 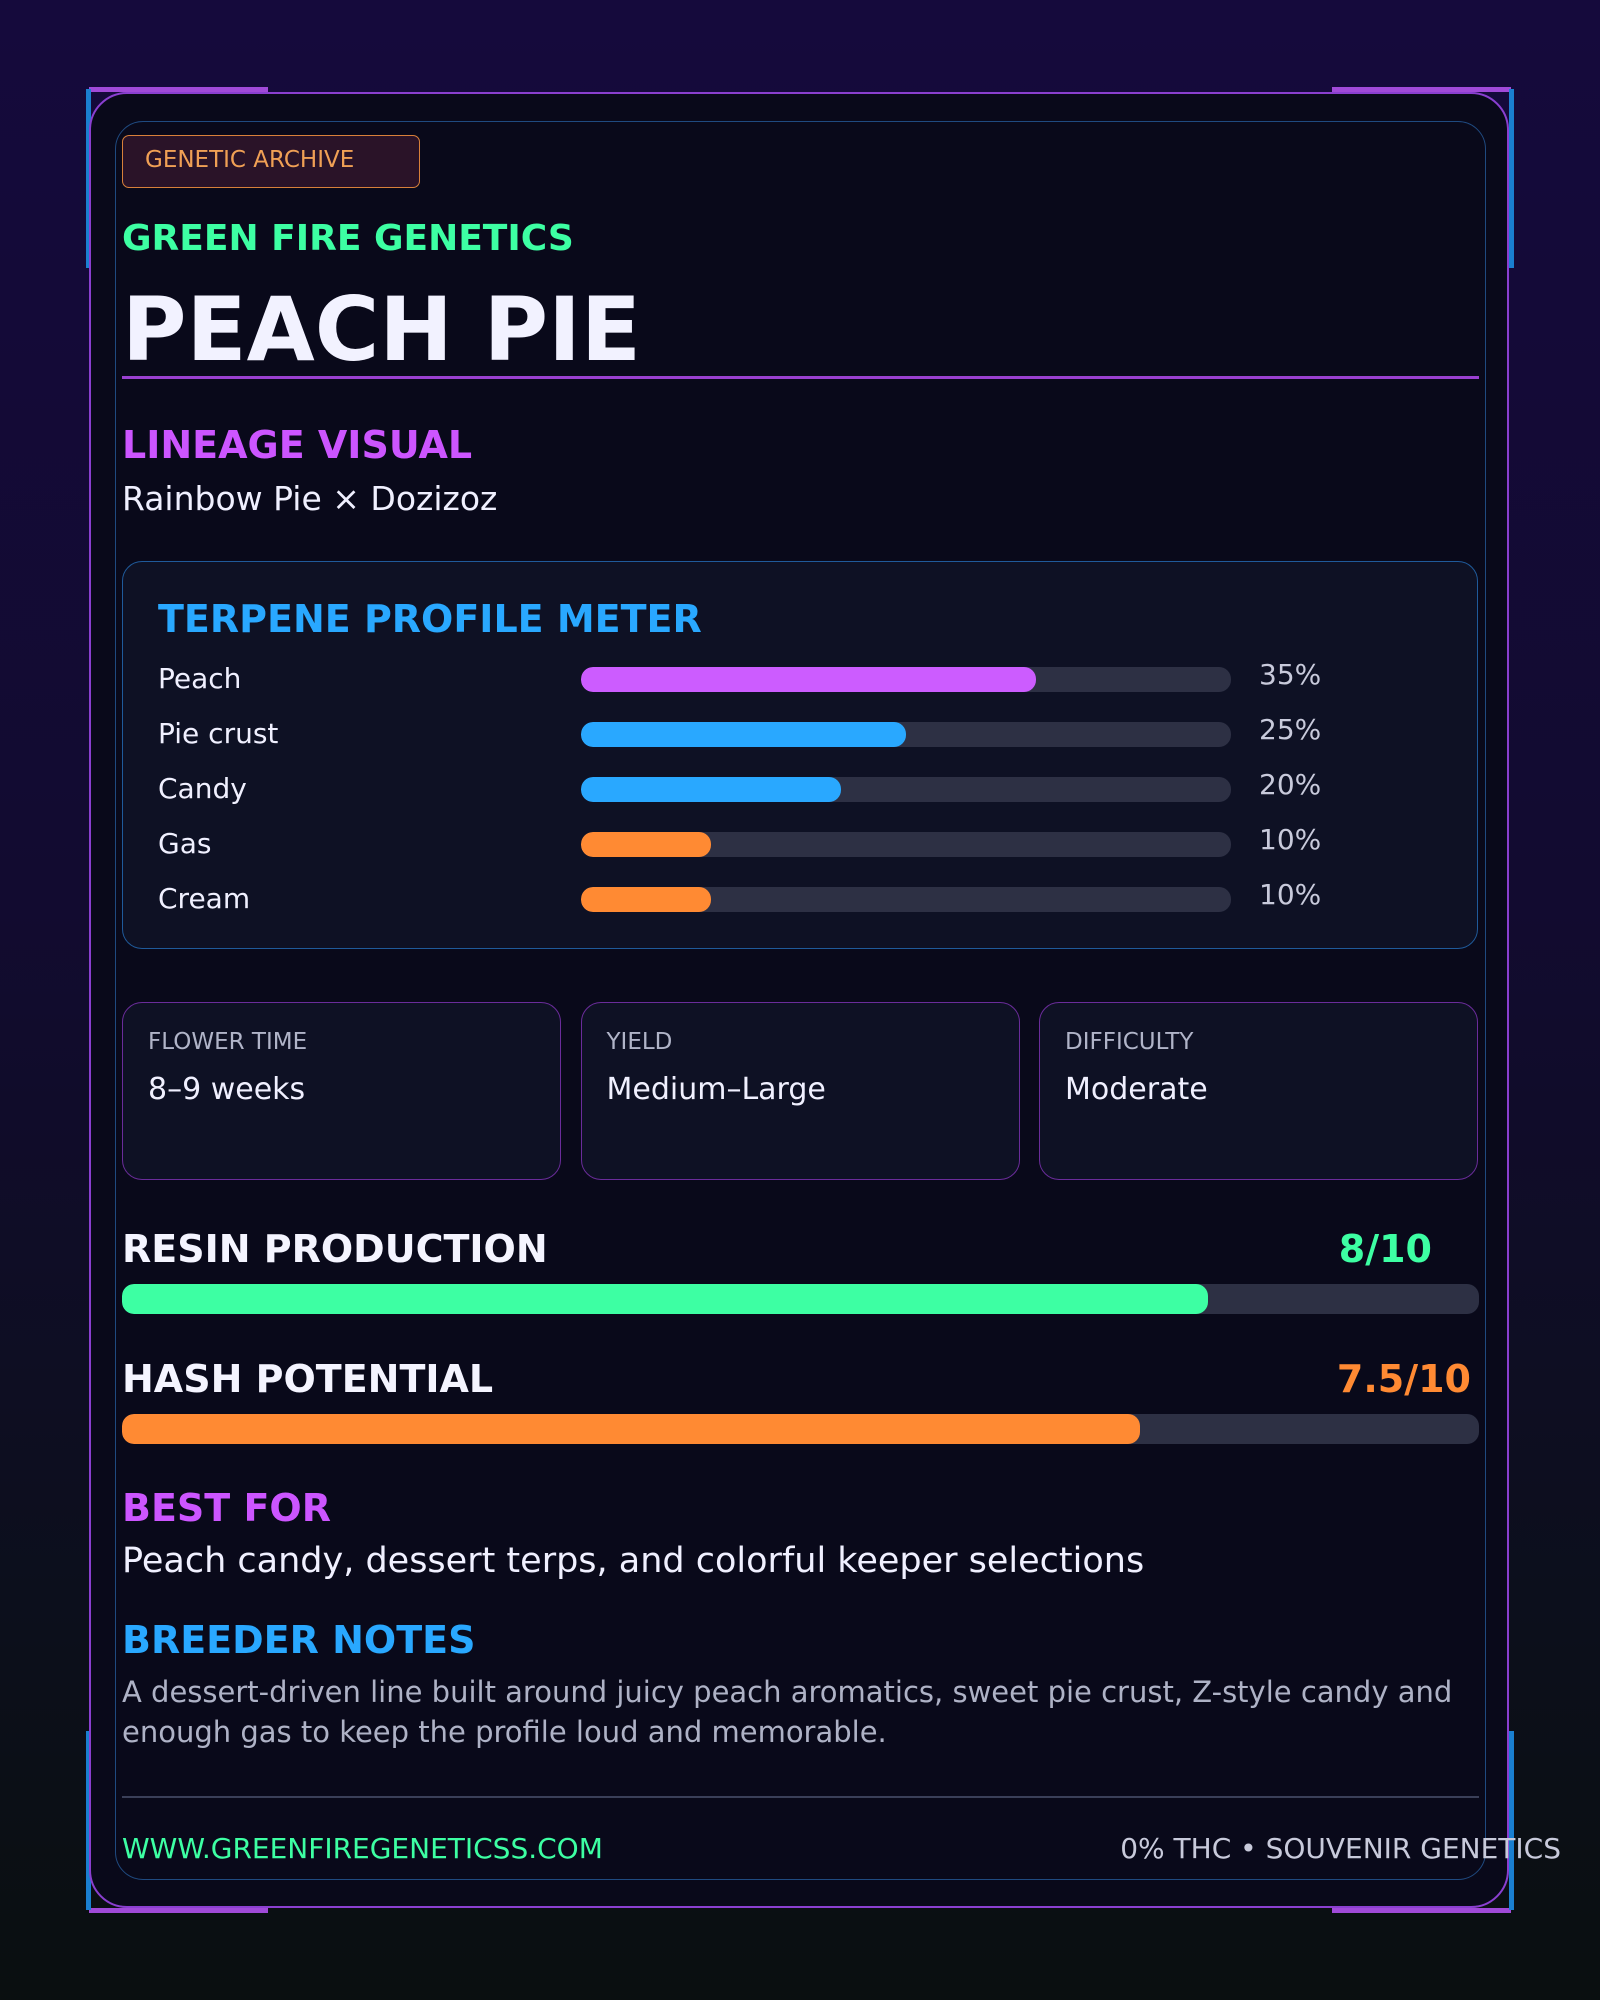 What do you see at coordinates (200, 679) in the screenshot?
I see `terpene-name: Peach` at bounding box center [200, 679].